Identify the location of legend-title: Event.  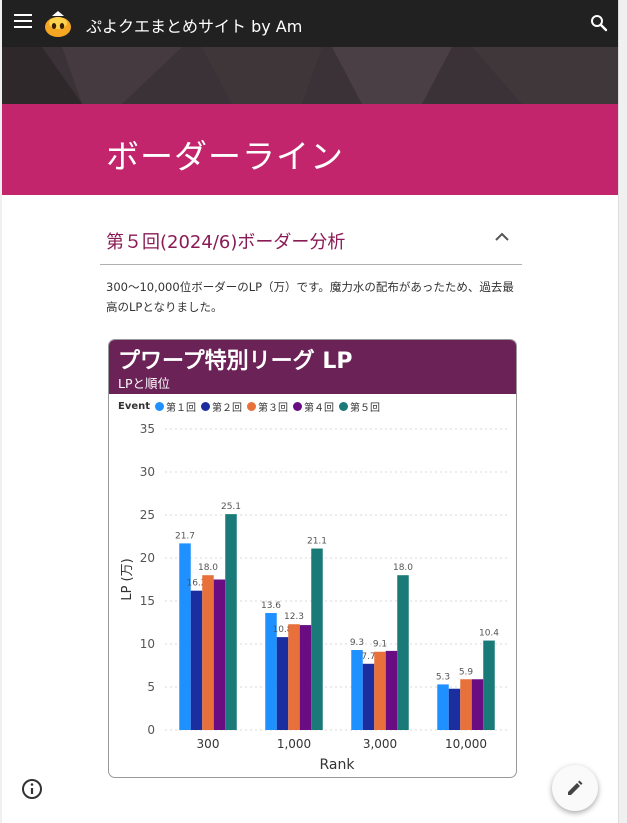
(134, 406).